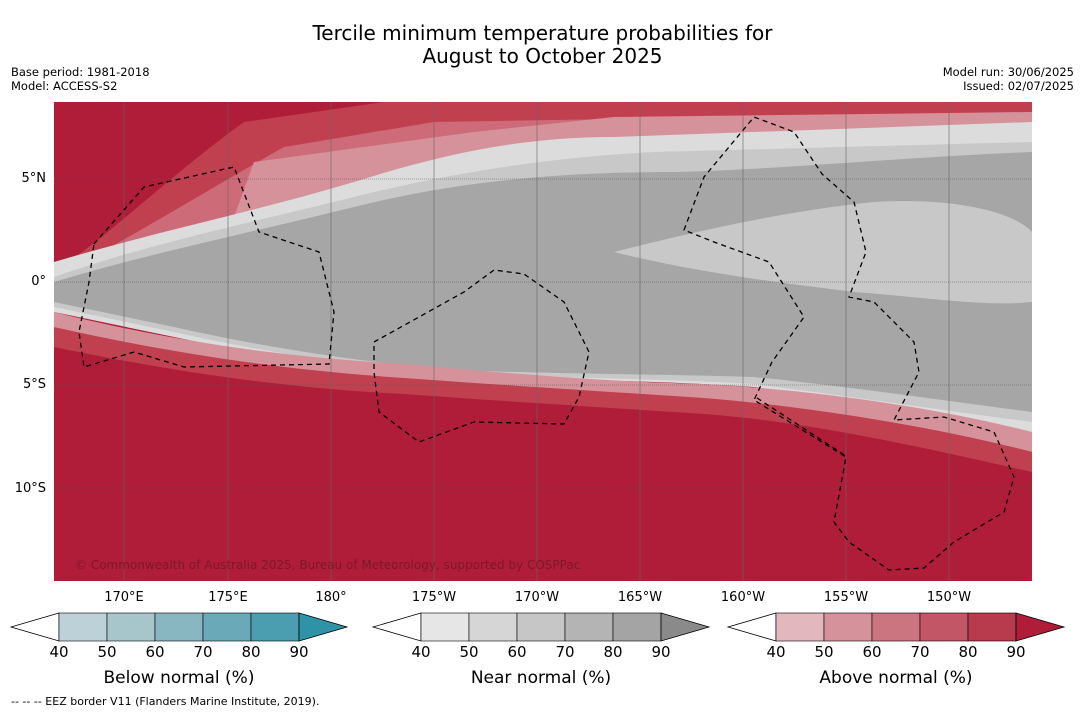 This screenshot has width=1085, height=713. I want to click on colorbar-legends, so click(537, 627).